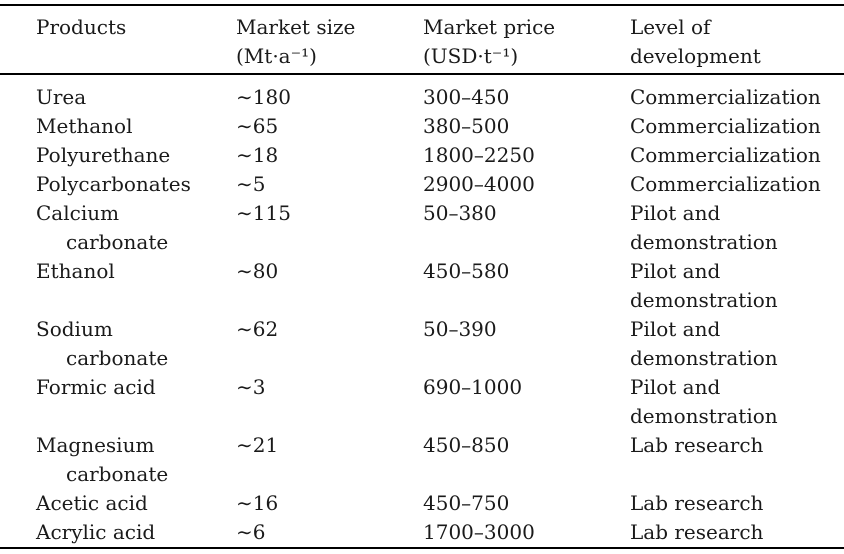 This screenshot has height=554, width=844. Describe the element at coordinates (257, 329) in the screenshot. I see `market-size-cell: ∼62` at that location.